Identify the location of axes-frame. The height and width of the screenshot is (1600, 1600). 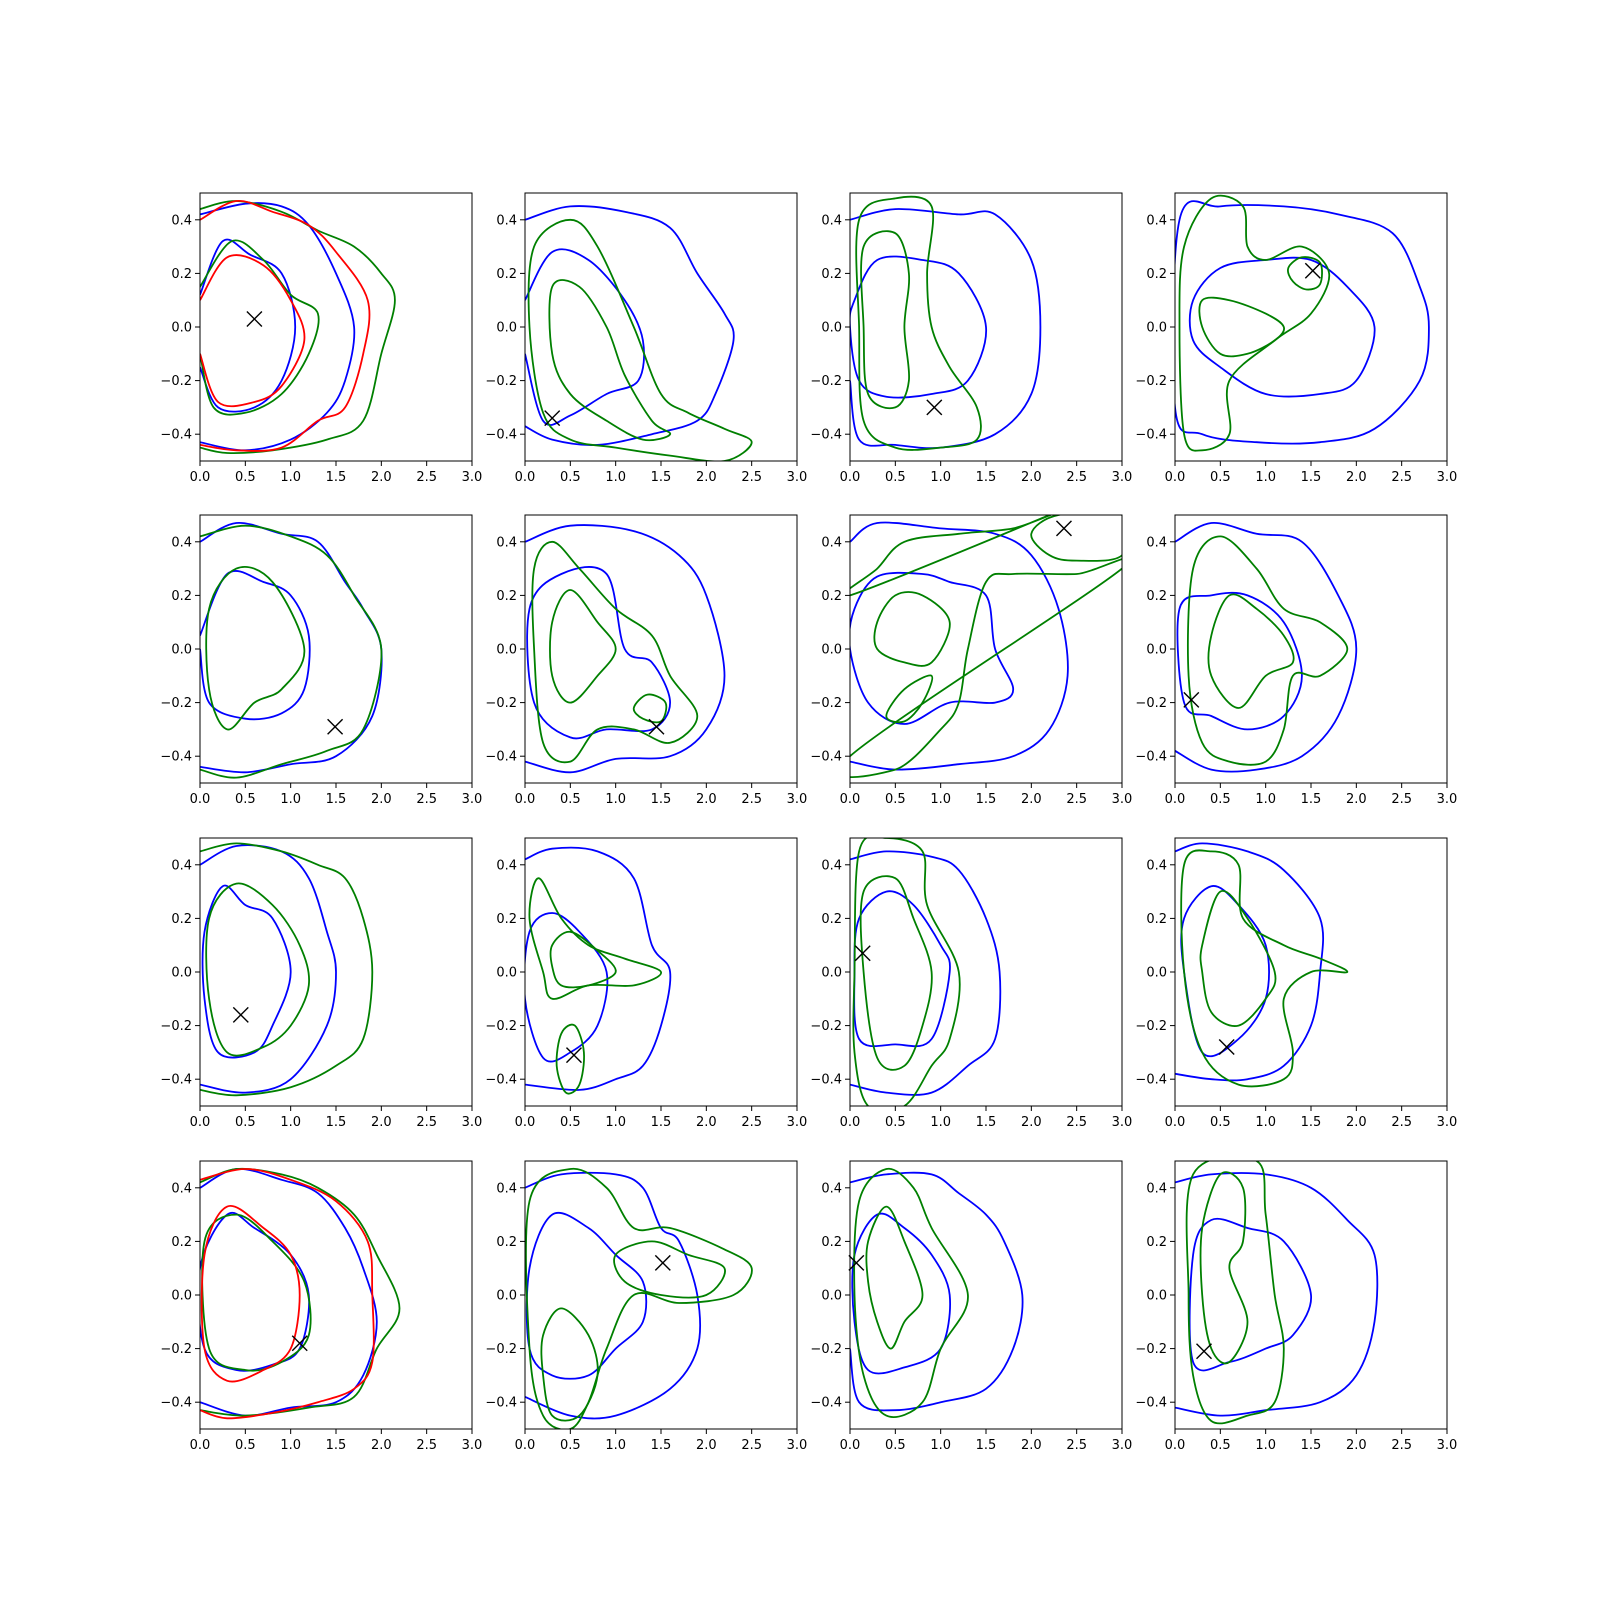
(1311, 327).